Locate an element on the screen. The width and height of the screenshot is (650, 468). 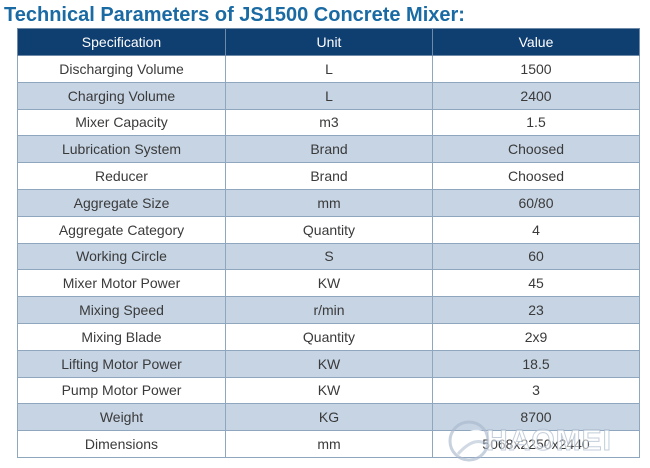
unit-cell: S is located at coordinates (329, 256).